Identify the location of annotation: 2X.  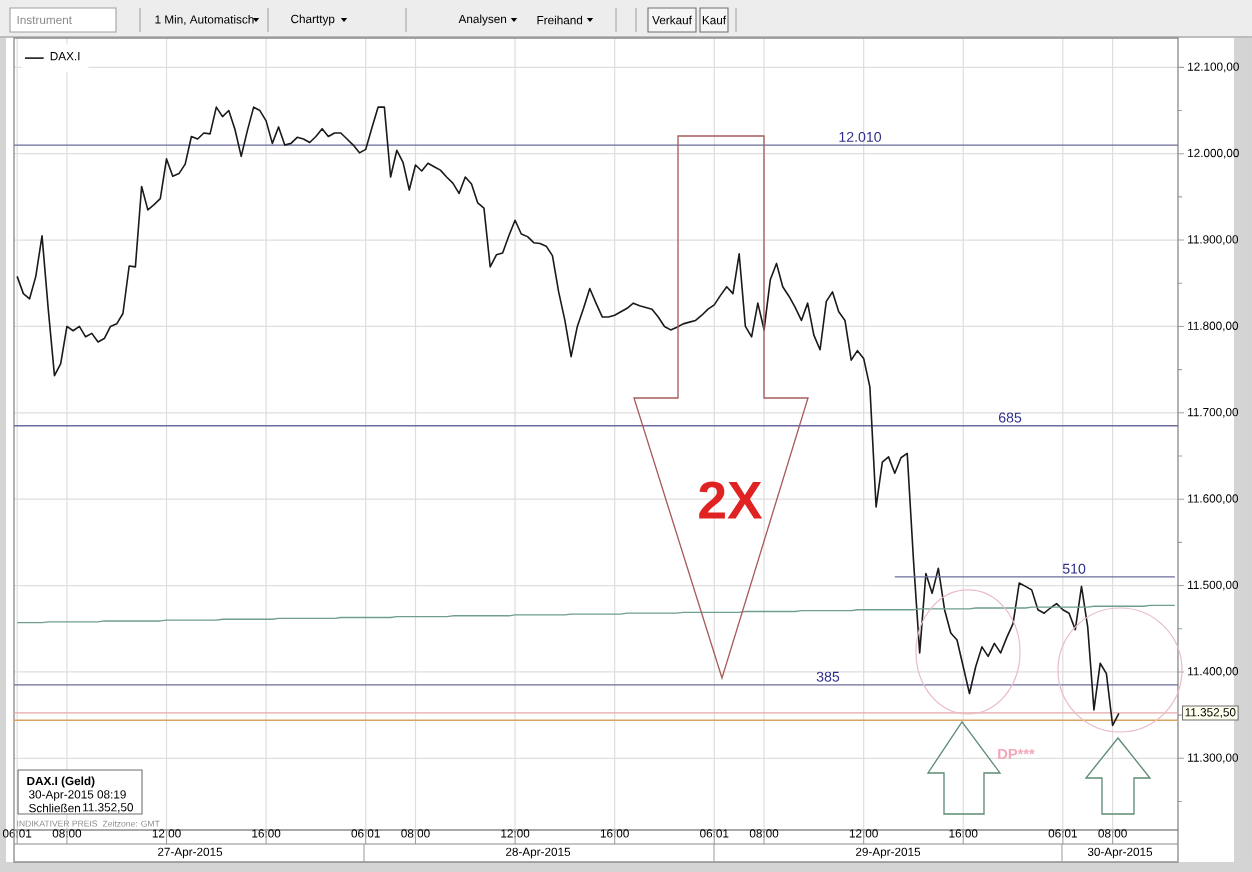
(731, 500).